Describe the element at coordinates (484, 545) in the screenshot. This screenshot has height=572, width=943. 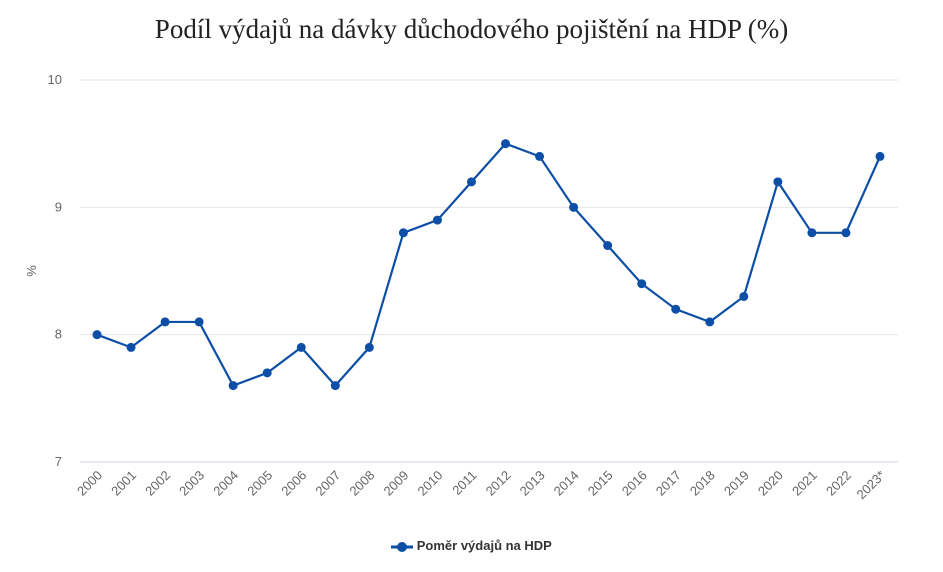
I see `legend-label: Poměr výdajů na HDP` at that location.